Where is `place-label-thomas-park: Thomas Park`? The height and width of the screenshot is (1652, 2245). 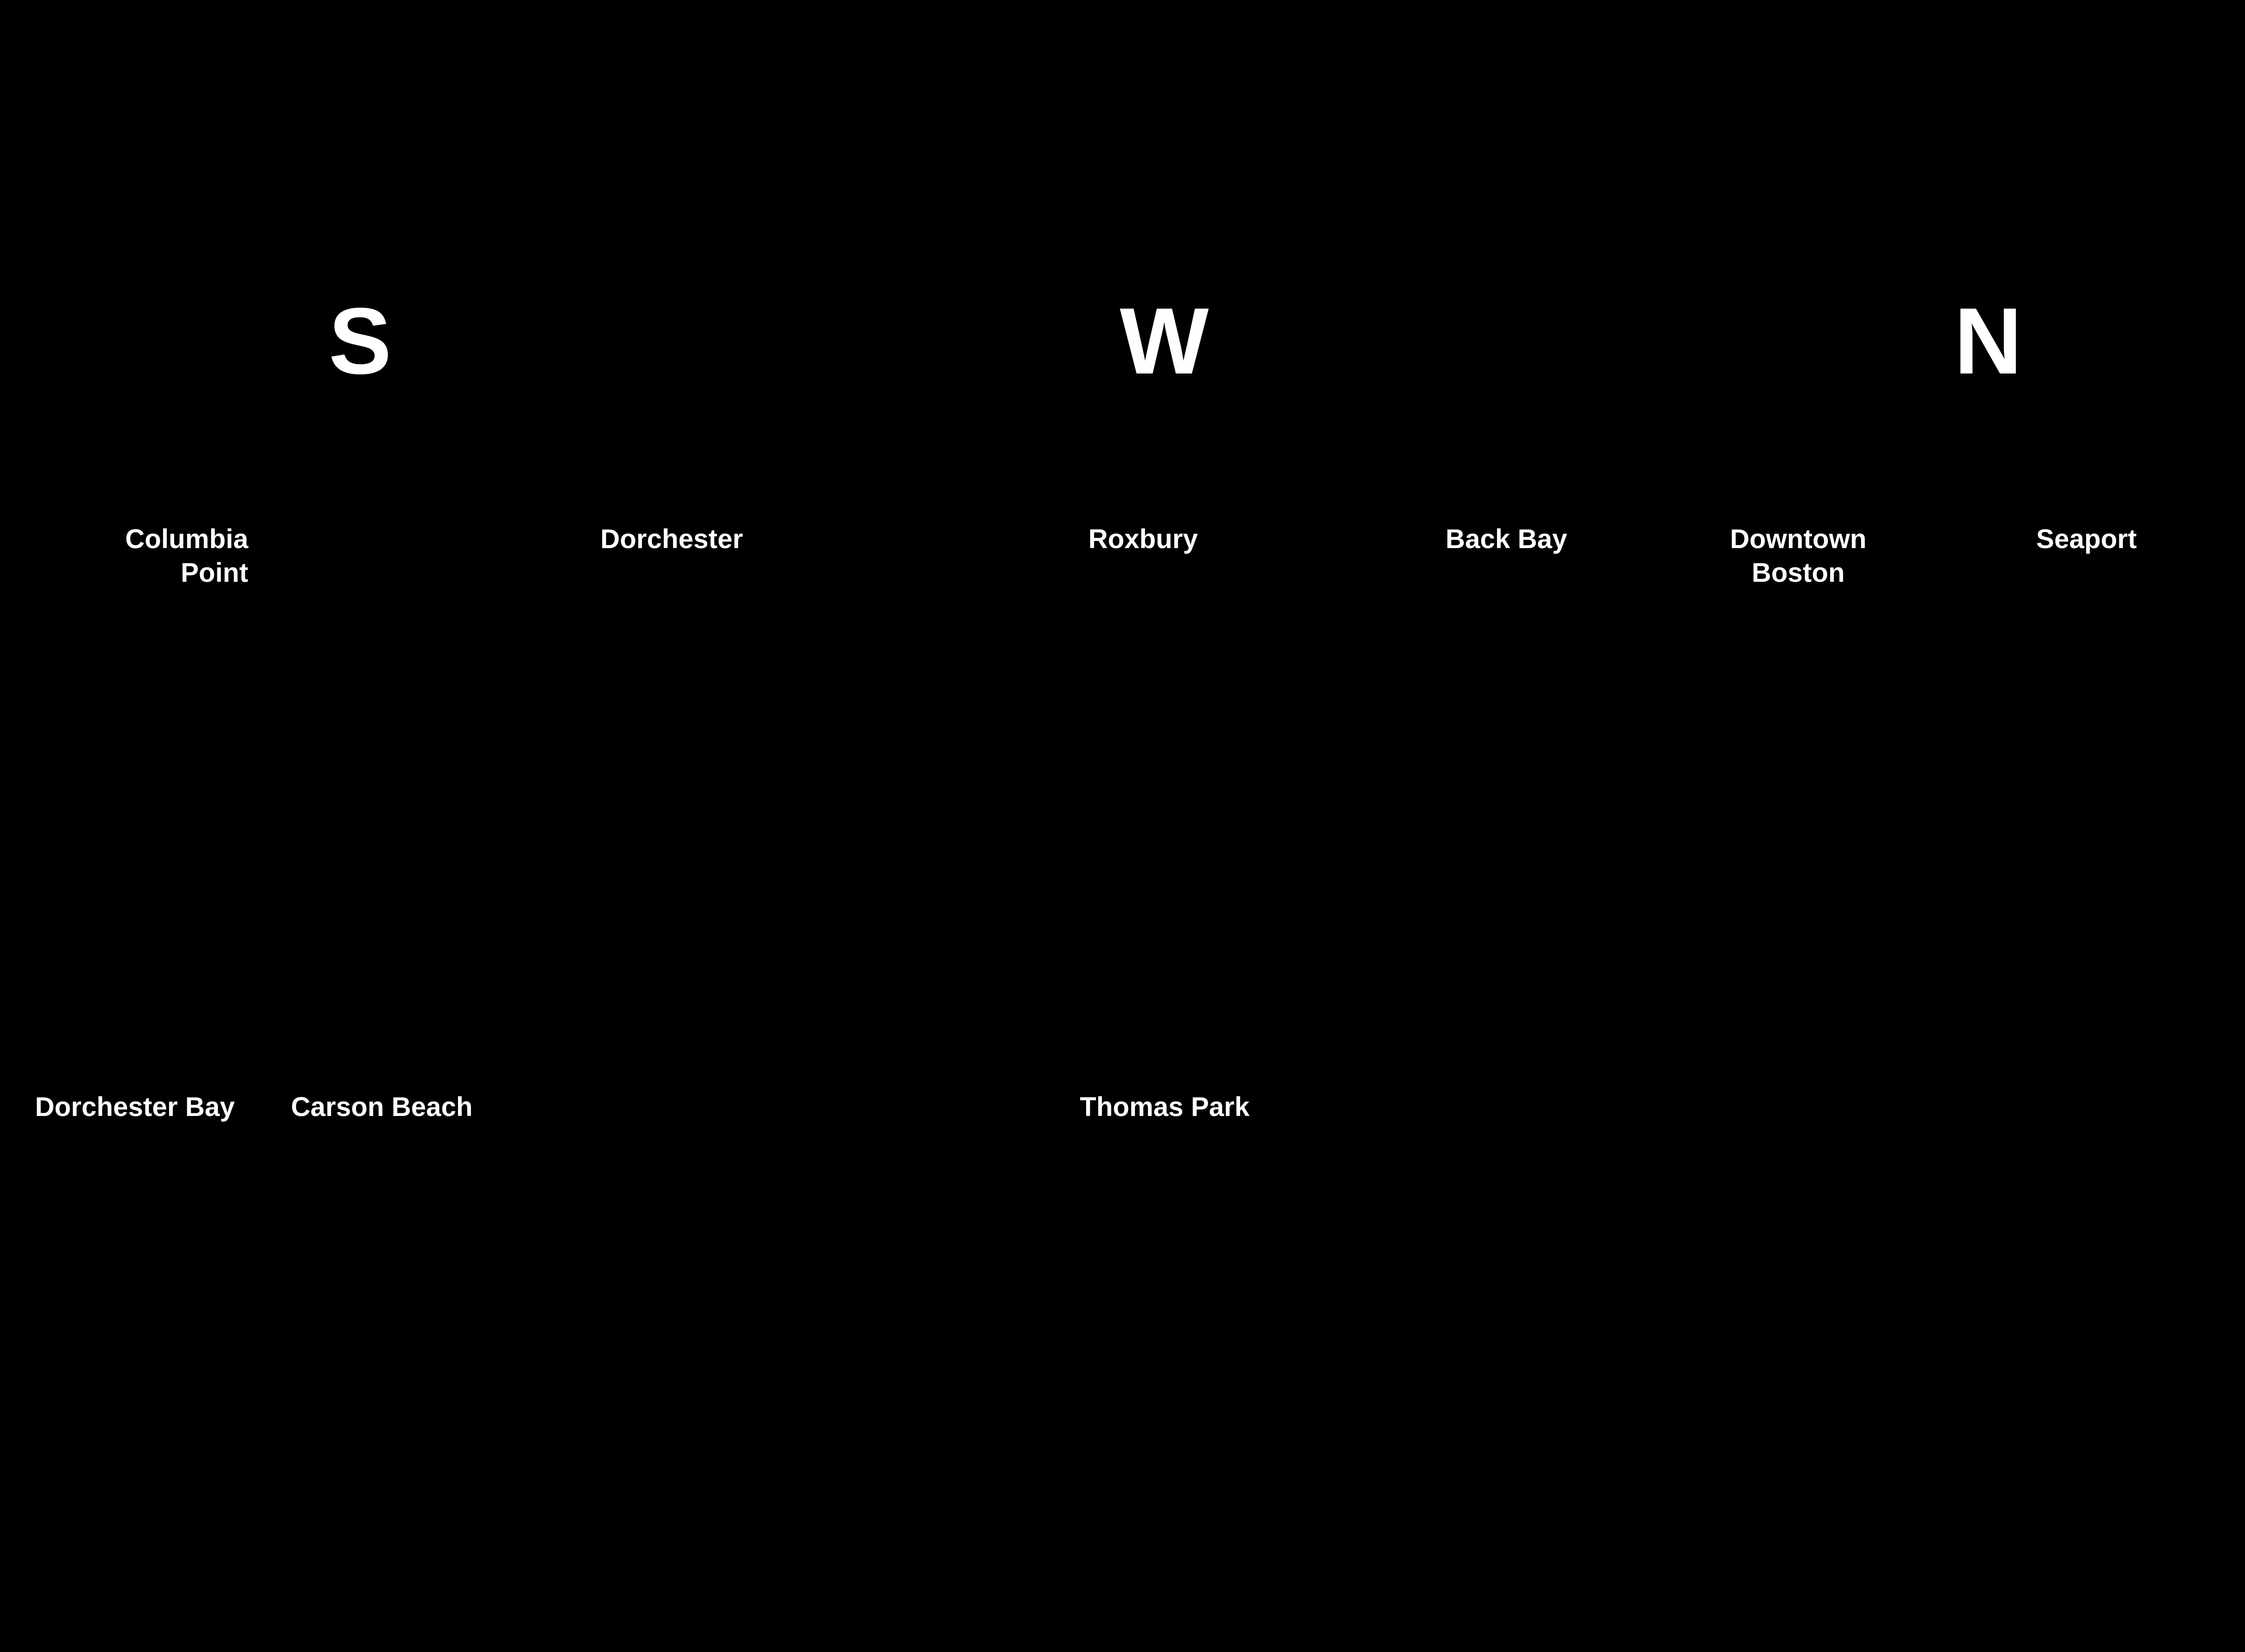
place-label-thomas-park: Thomas Park is located at coordinates (1165, 1107).